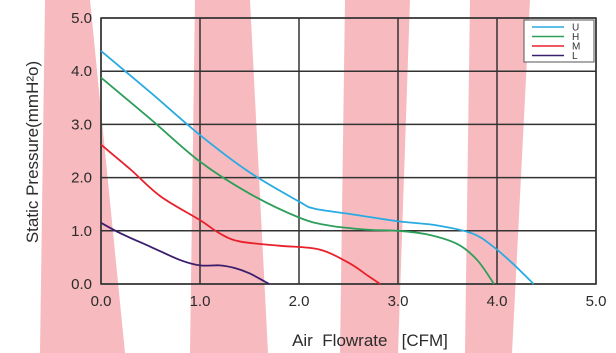 The image size is (616, 353). I want to click on x-tick-label: 2.0, so click(299, 301).